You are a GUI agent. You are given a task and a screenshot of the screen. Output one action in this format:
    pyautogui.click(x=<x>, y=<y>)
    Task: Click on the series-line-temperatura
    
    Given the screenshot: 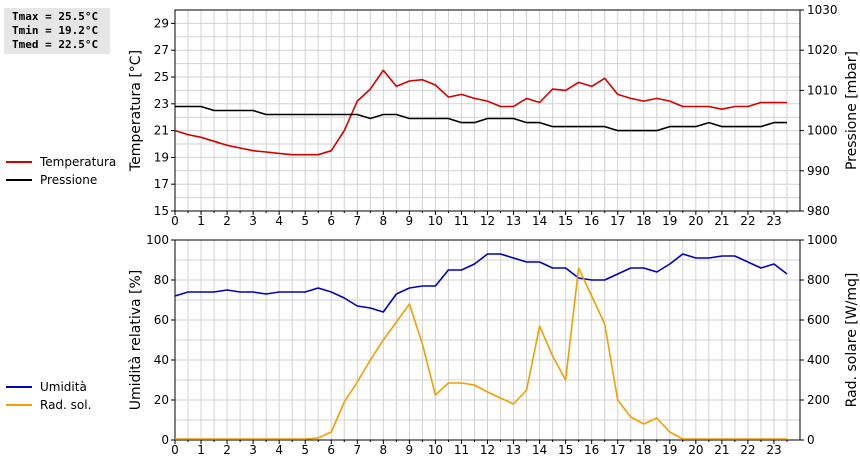 What is the action you would take?
    pyautogui.click(x=480, y=112)
    